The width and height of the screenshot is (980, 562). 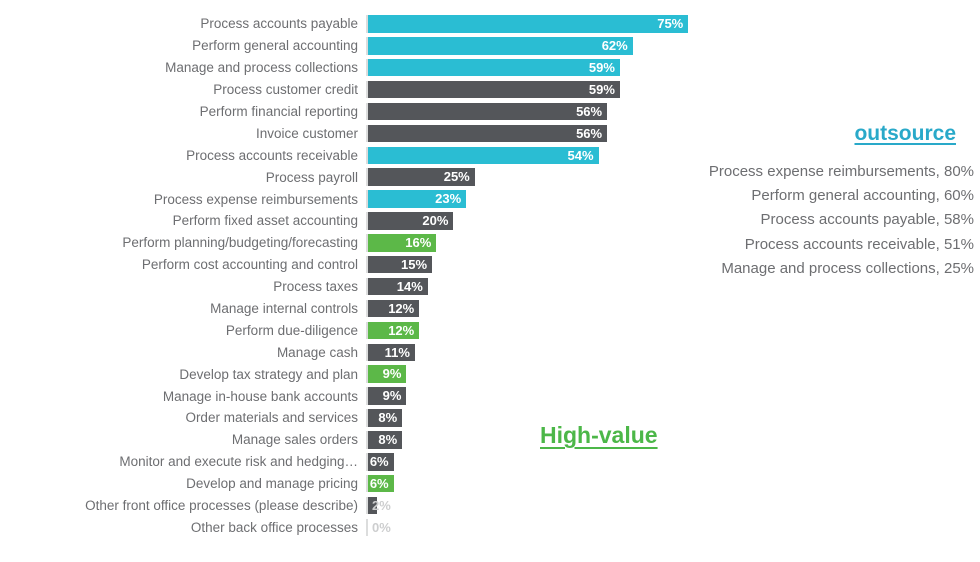 I want to click on value-label: 8%, so click(x=388, y=418).